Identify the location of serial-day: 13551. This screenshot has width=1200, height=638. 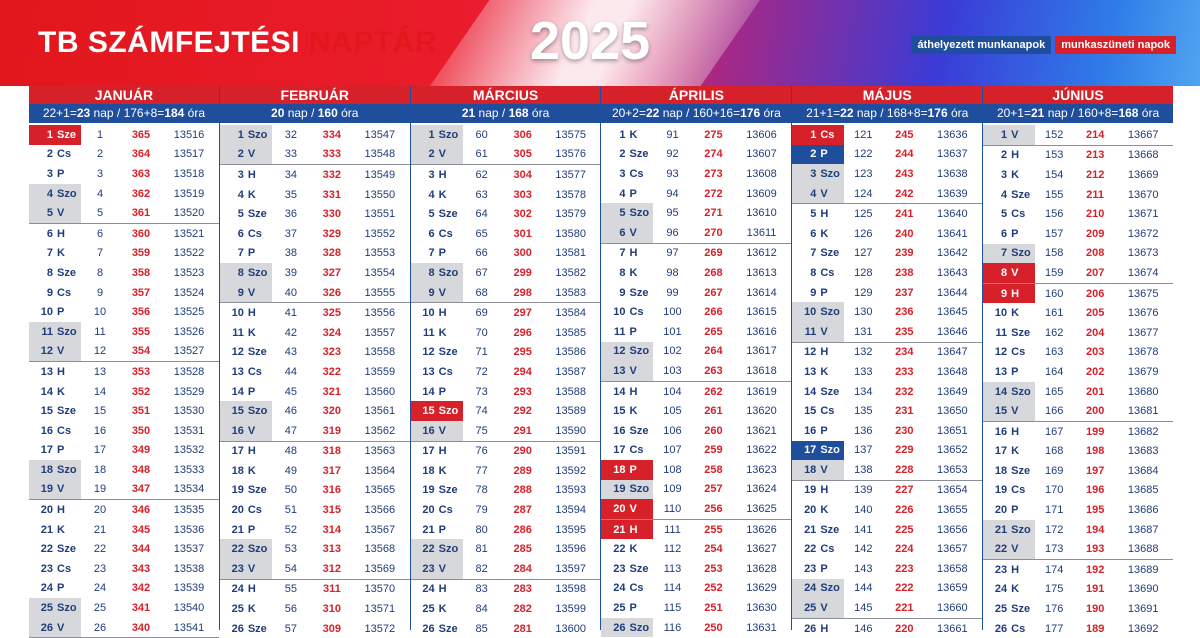
(380, 214).